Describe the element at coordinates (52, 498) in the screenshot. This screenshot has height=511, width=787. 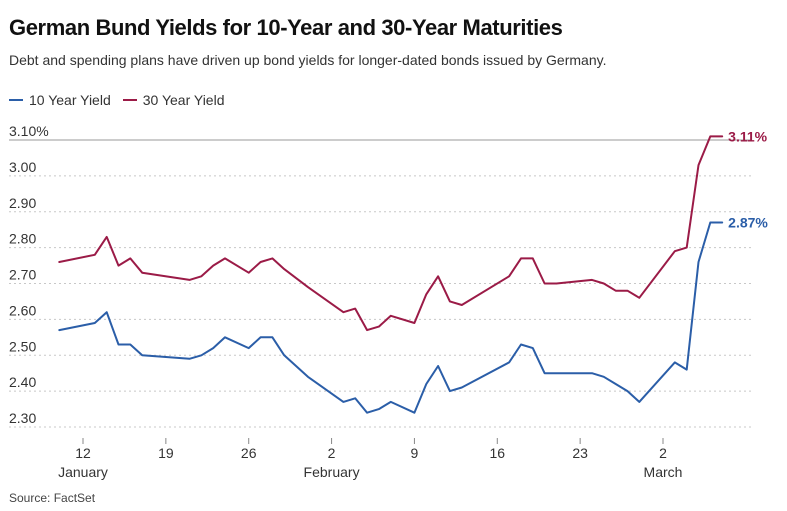
I see `source-note: Source: FactSet` at that location.